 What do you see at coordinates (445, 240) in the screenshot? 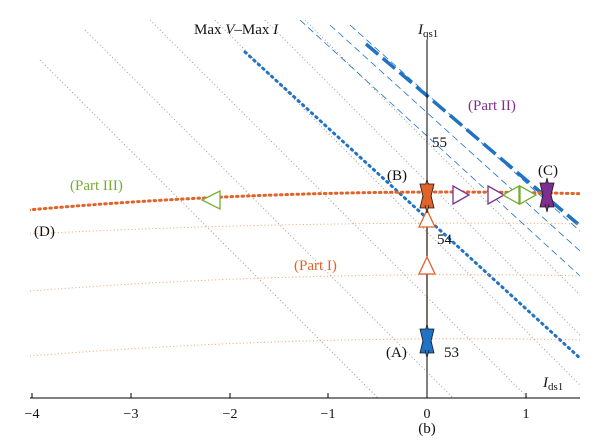
I see `eq-54-label: 54` at bounding box center [445, 240].